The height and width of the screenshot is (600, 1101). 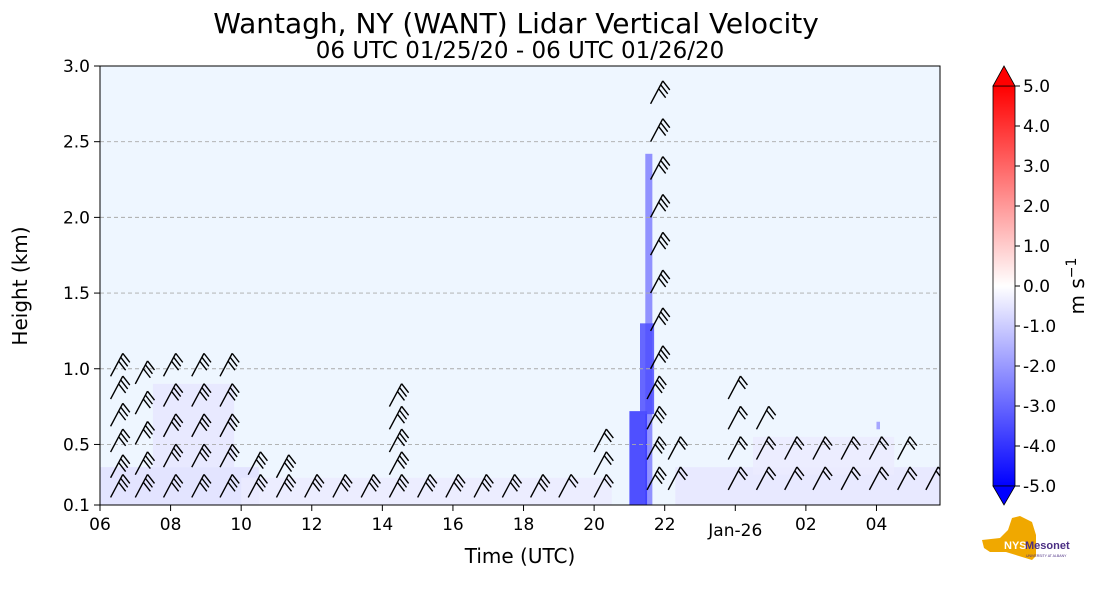 What do you see at coordinates (171, 525) in the screenshot?
I see `x-tick-label: 08` at bounding box center [171, 525].